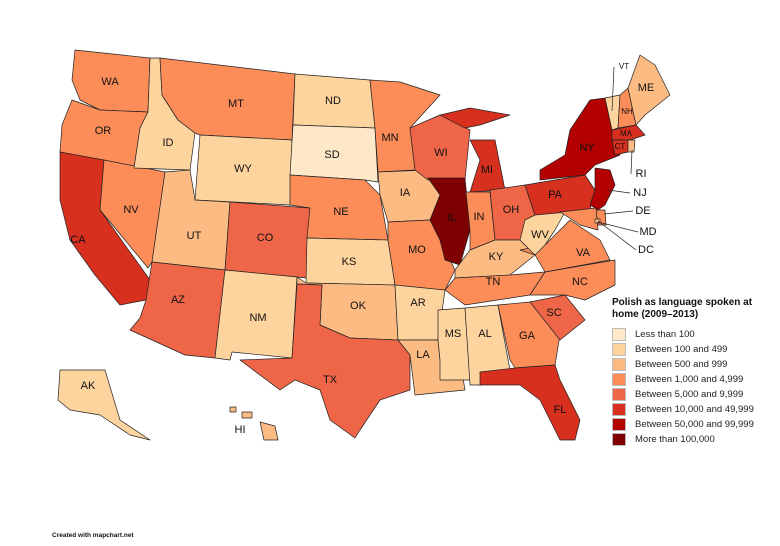  I want to click on state-label-mn: MN, so click(389, 138).